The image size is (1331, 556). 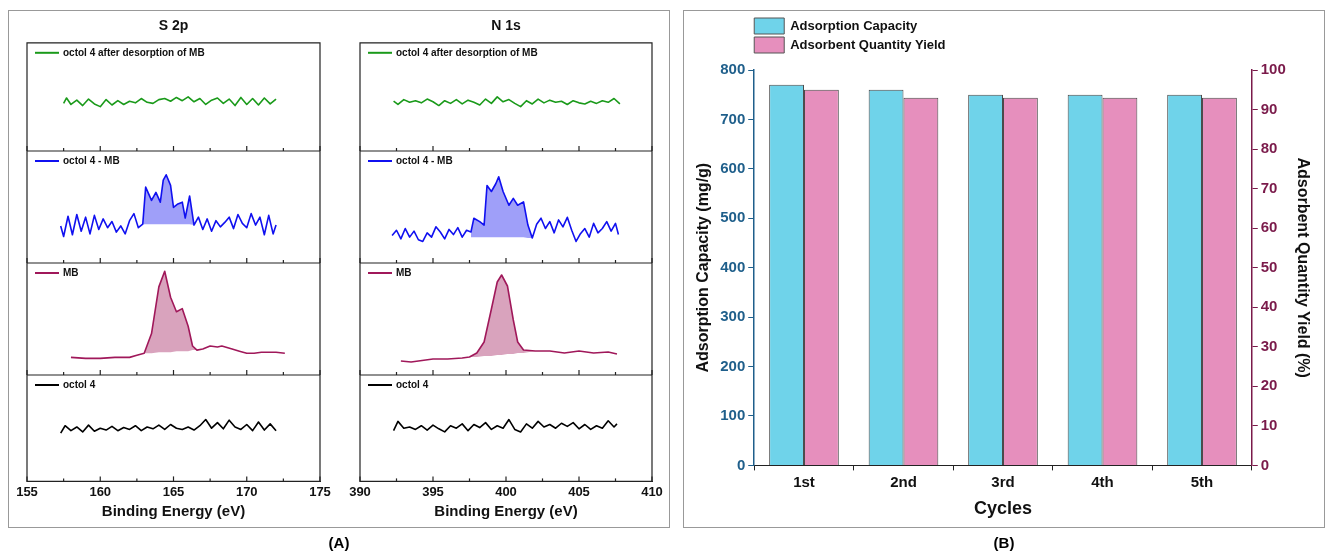 What do you see at coordinates (27, 491) in the screenshot?
I see `x-tick-label: 155` at bounding box center [27, 491].